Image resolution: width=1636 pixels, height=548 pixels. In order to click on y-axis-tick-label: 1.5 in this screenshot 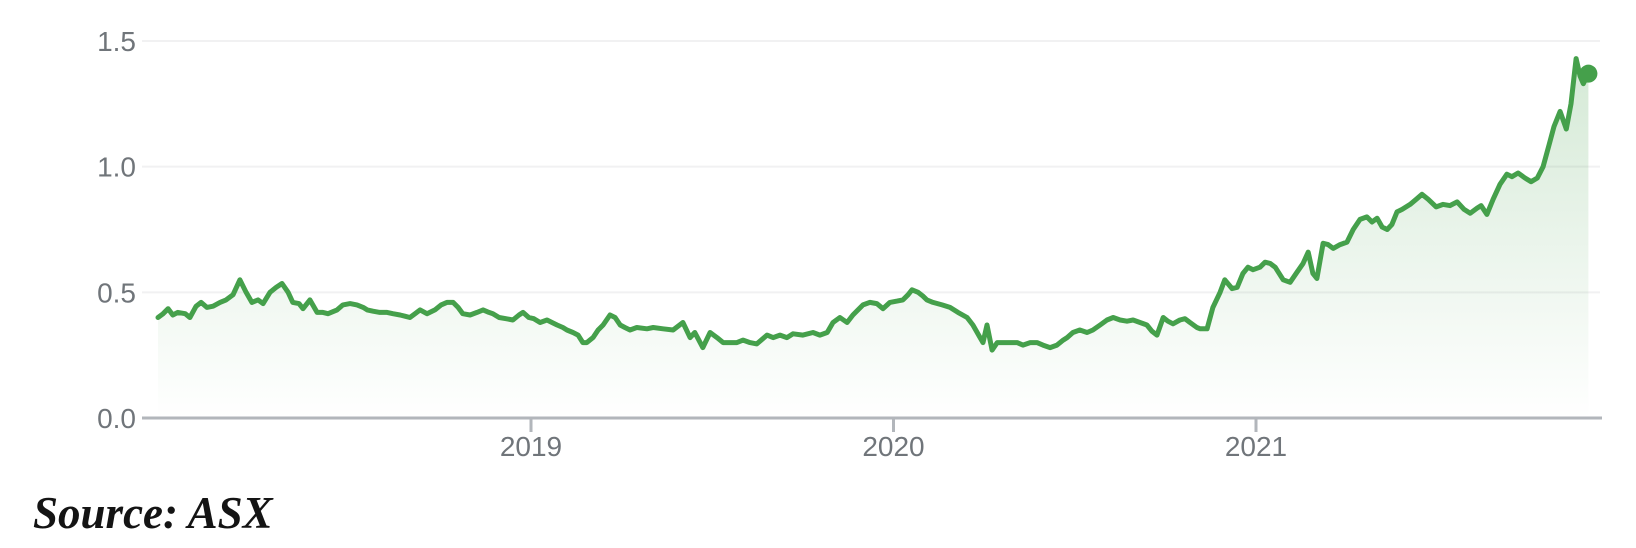, I will do `click(116, 41)`.